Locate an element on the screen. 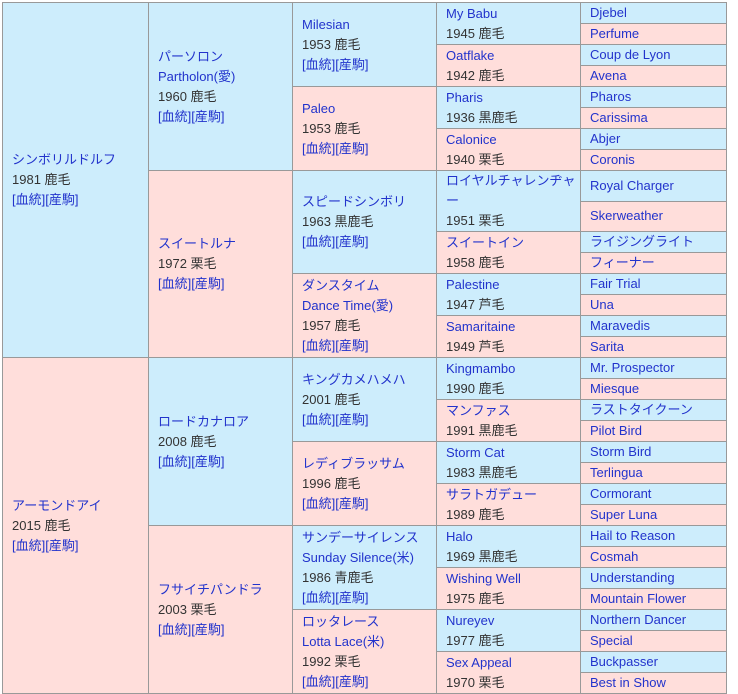 This screenshot has width=738, height=694. pedigree-cell: Super Luna is located at coordinates (653, 515).